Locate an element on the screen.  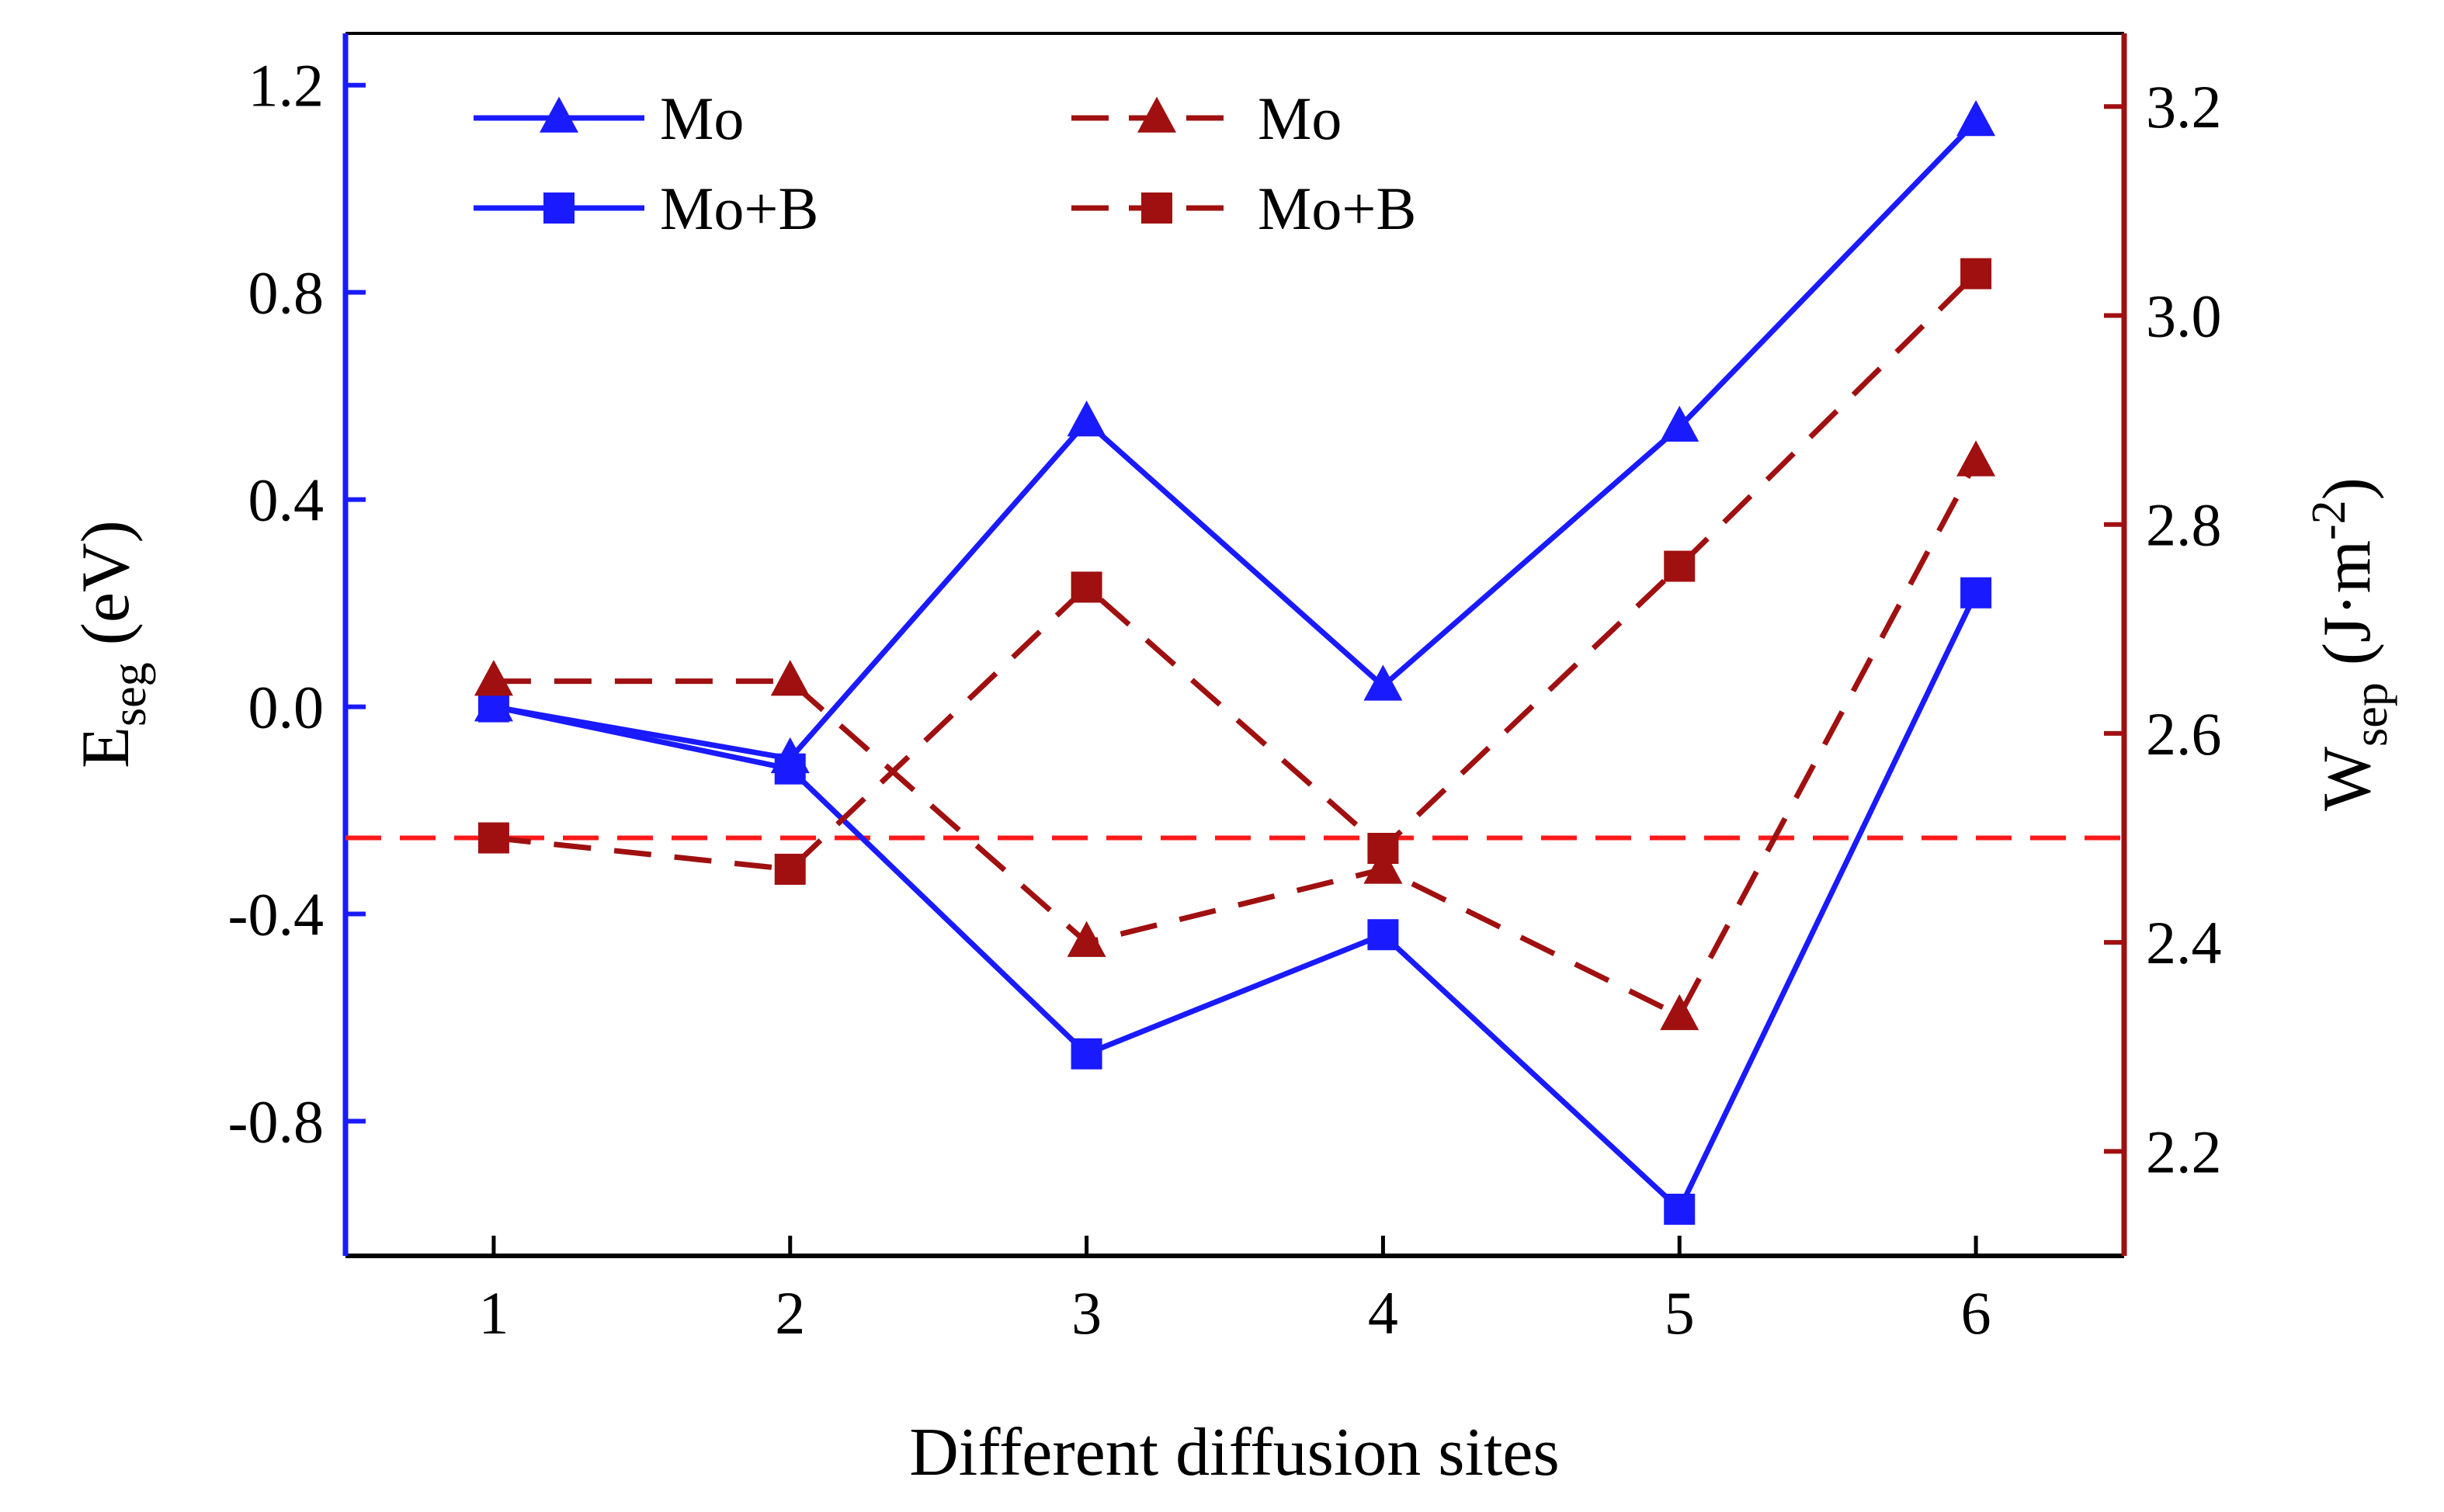
right-tick-label: 3.2 is located at coordinates (2184, 106).